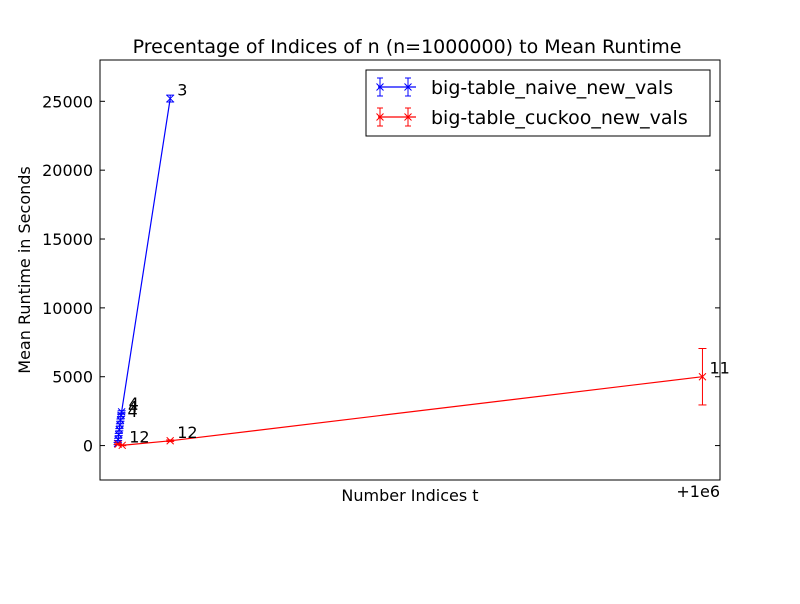  Describe the element at coordinates (182, 90) in the screenshot. I see `point-annotation: 3` at that location.